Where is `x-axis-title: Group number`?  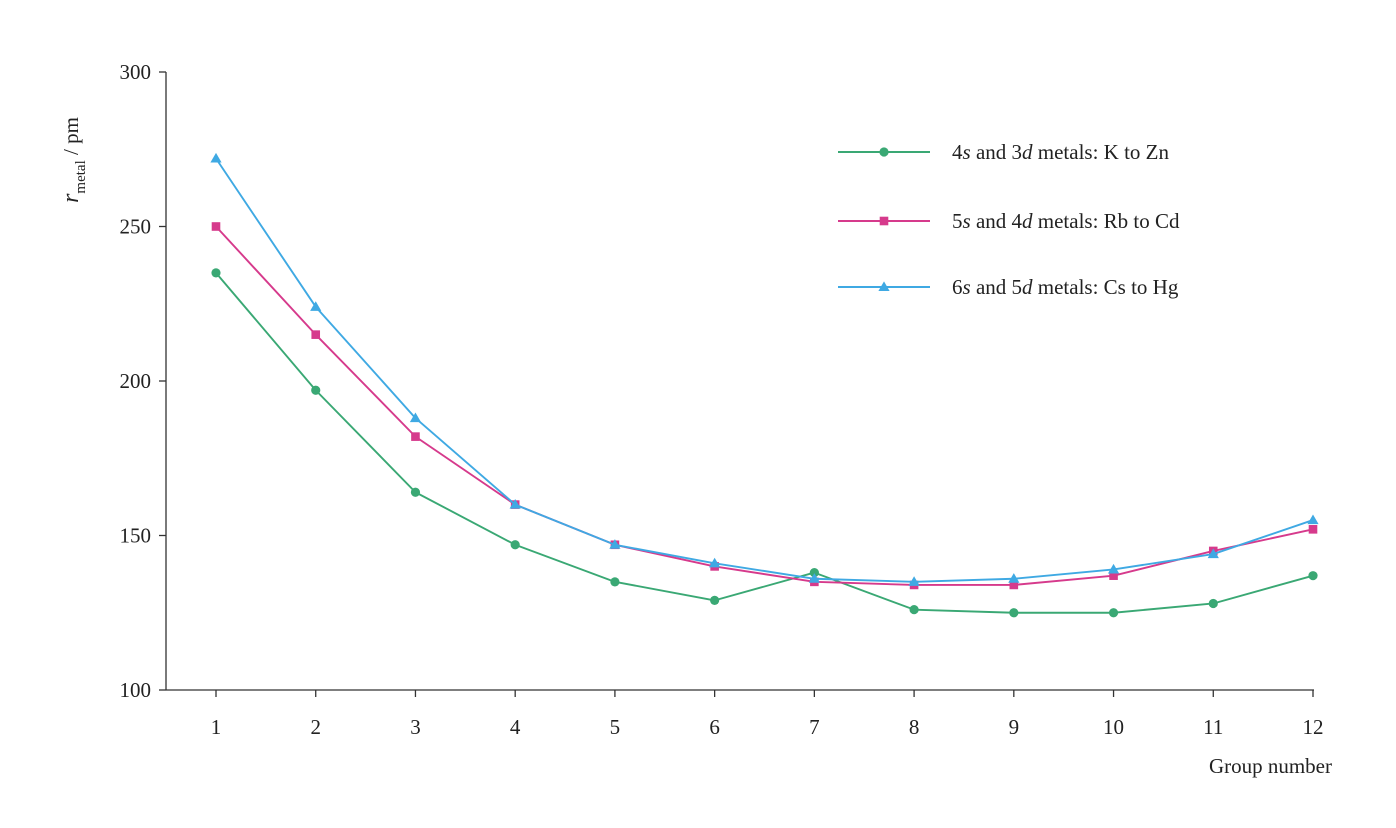 x-axis-title: Group number is located at coordinates (1270, 766).